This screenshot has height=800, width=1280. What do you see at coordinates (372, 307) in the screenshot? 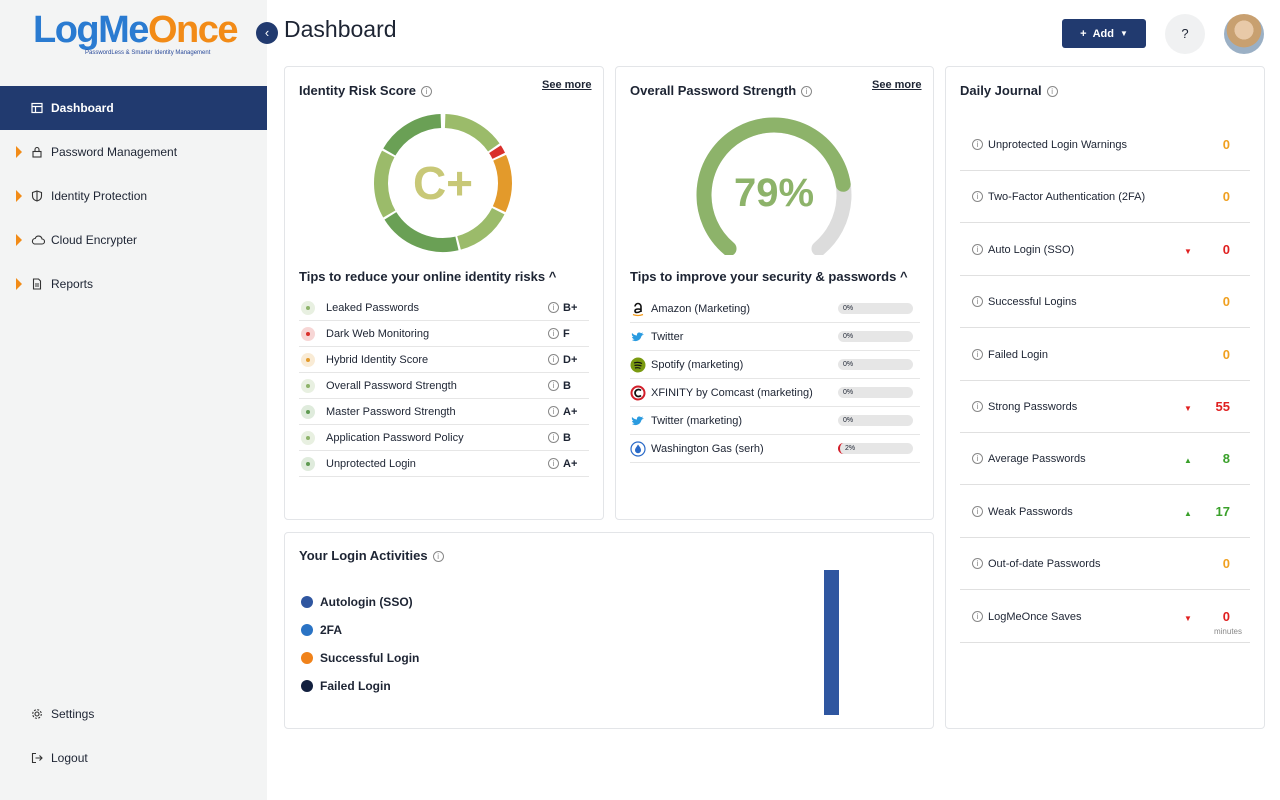
I see `tip-name: Leaked Passwords` at bounding box center [372, 307].